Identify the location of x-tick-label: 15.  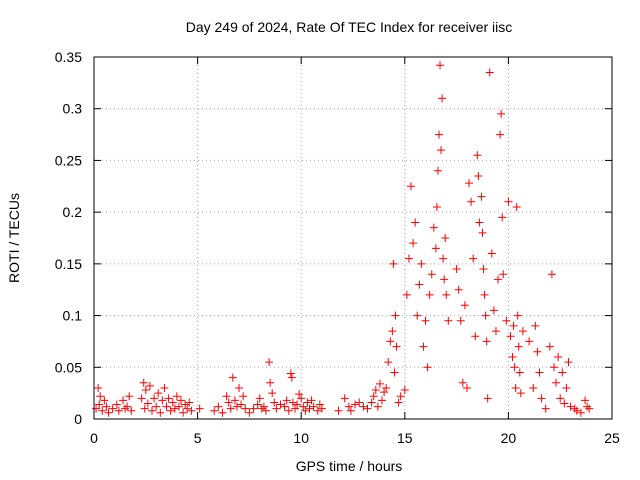
(405, 438).